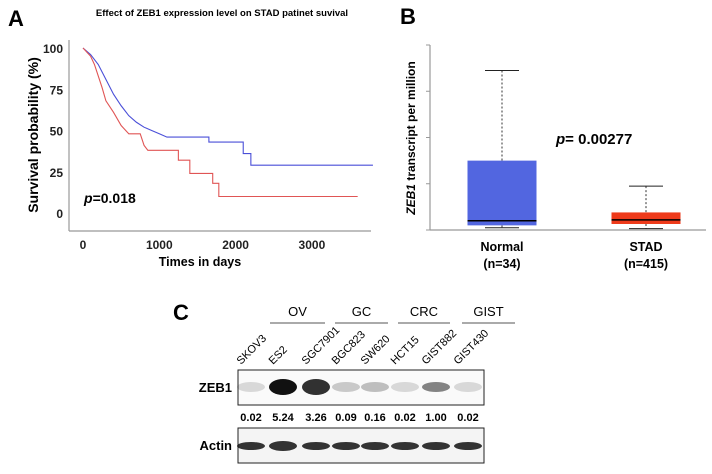  Describe the element at coordinates (646, 264) in the screenshot. I see `box-category-n: (n=415)` at that location.